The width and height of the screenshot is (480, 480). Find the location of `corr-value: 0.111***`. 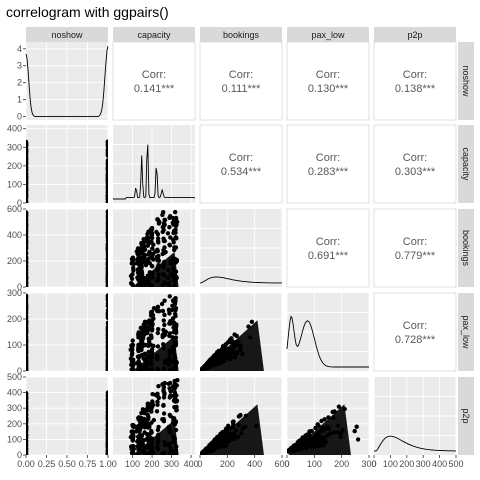

corr-value: 0.111*** is located at coordinates (241, 89).